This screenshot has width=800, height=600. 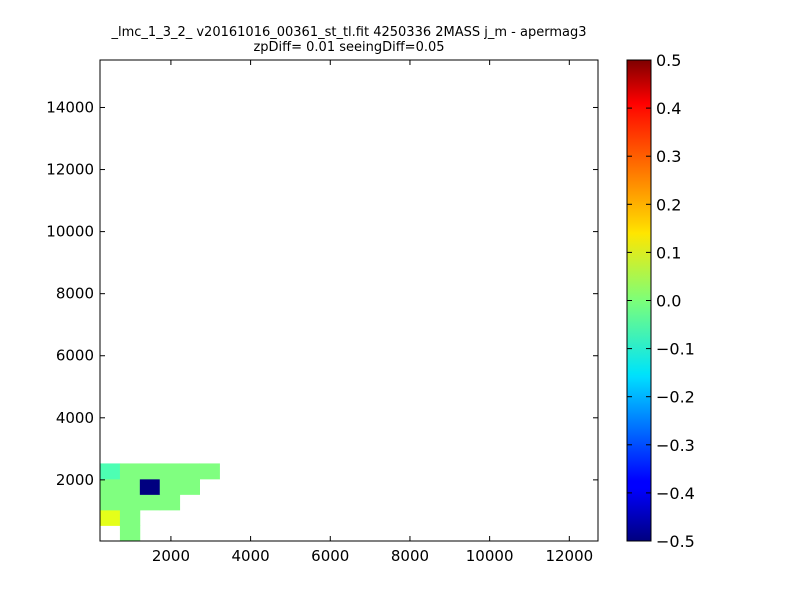 What do you see at coordinates (569, 556) in the screenshot?
I see `x-tick-label: 12000` at bounding box center [569, 556].